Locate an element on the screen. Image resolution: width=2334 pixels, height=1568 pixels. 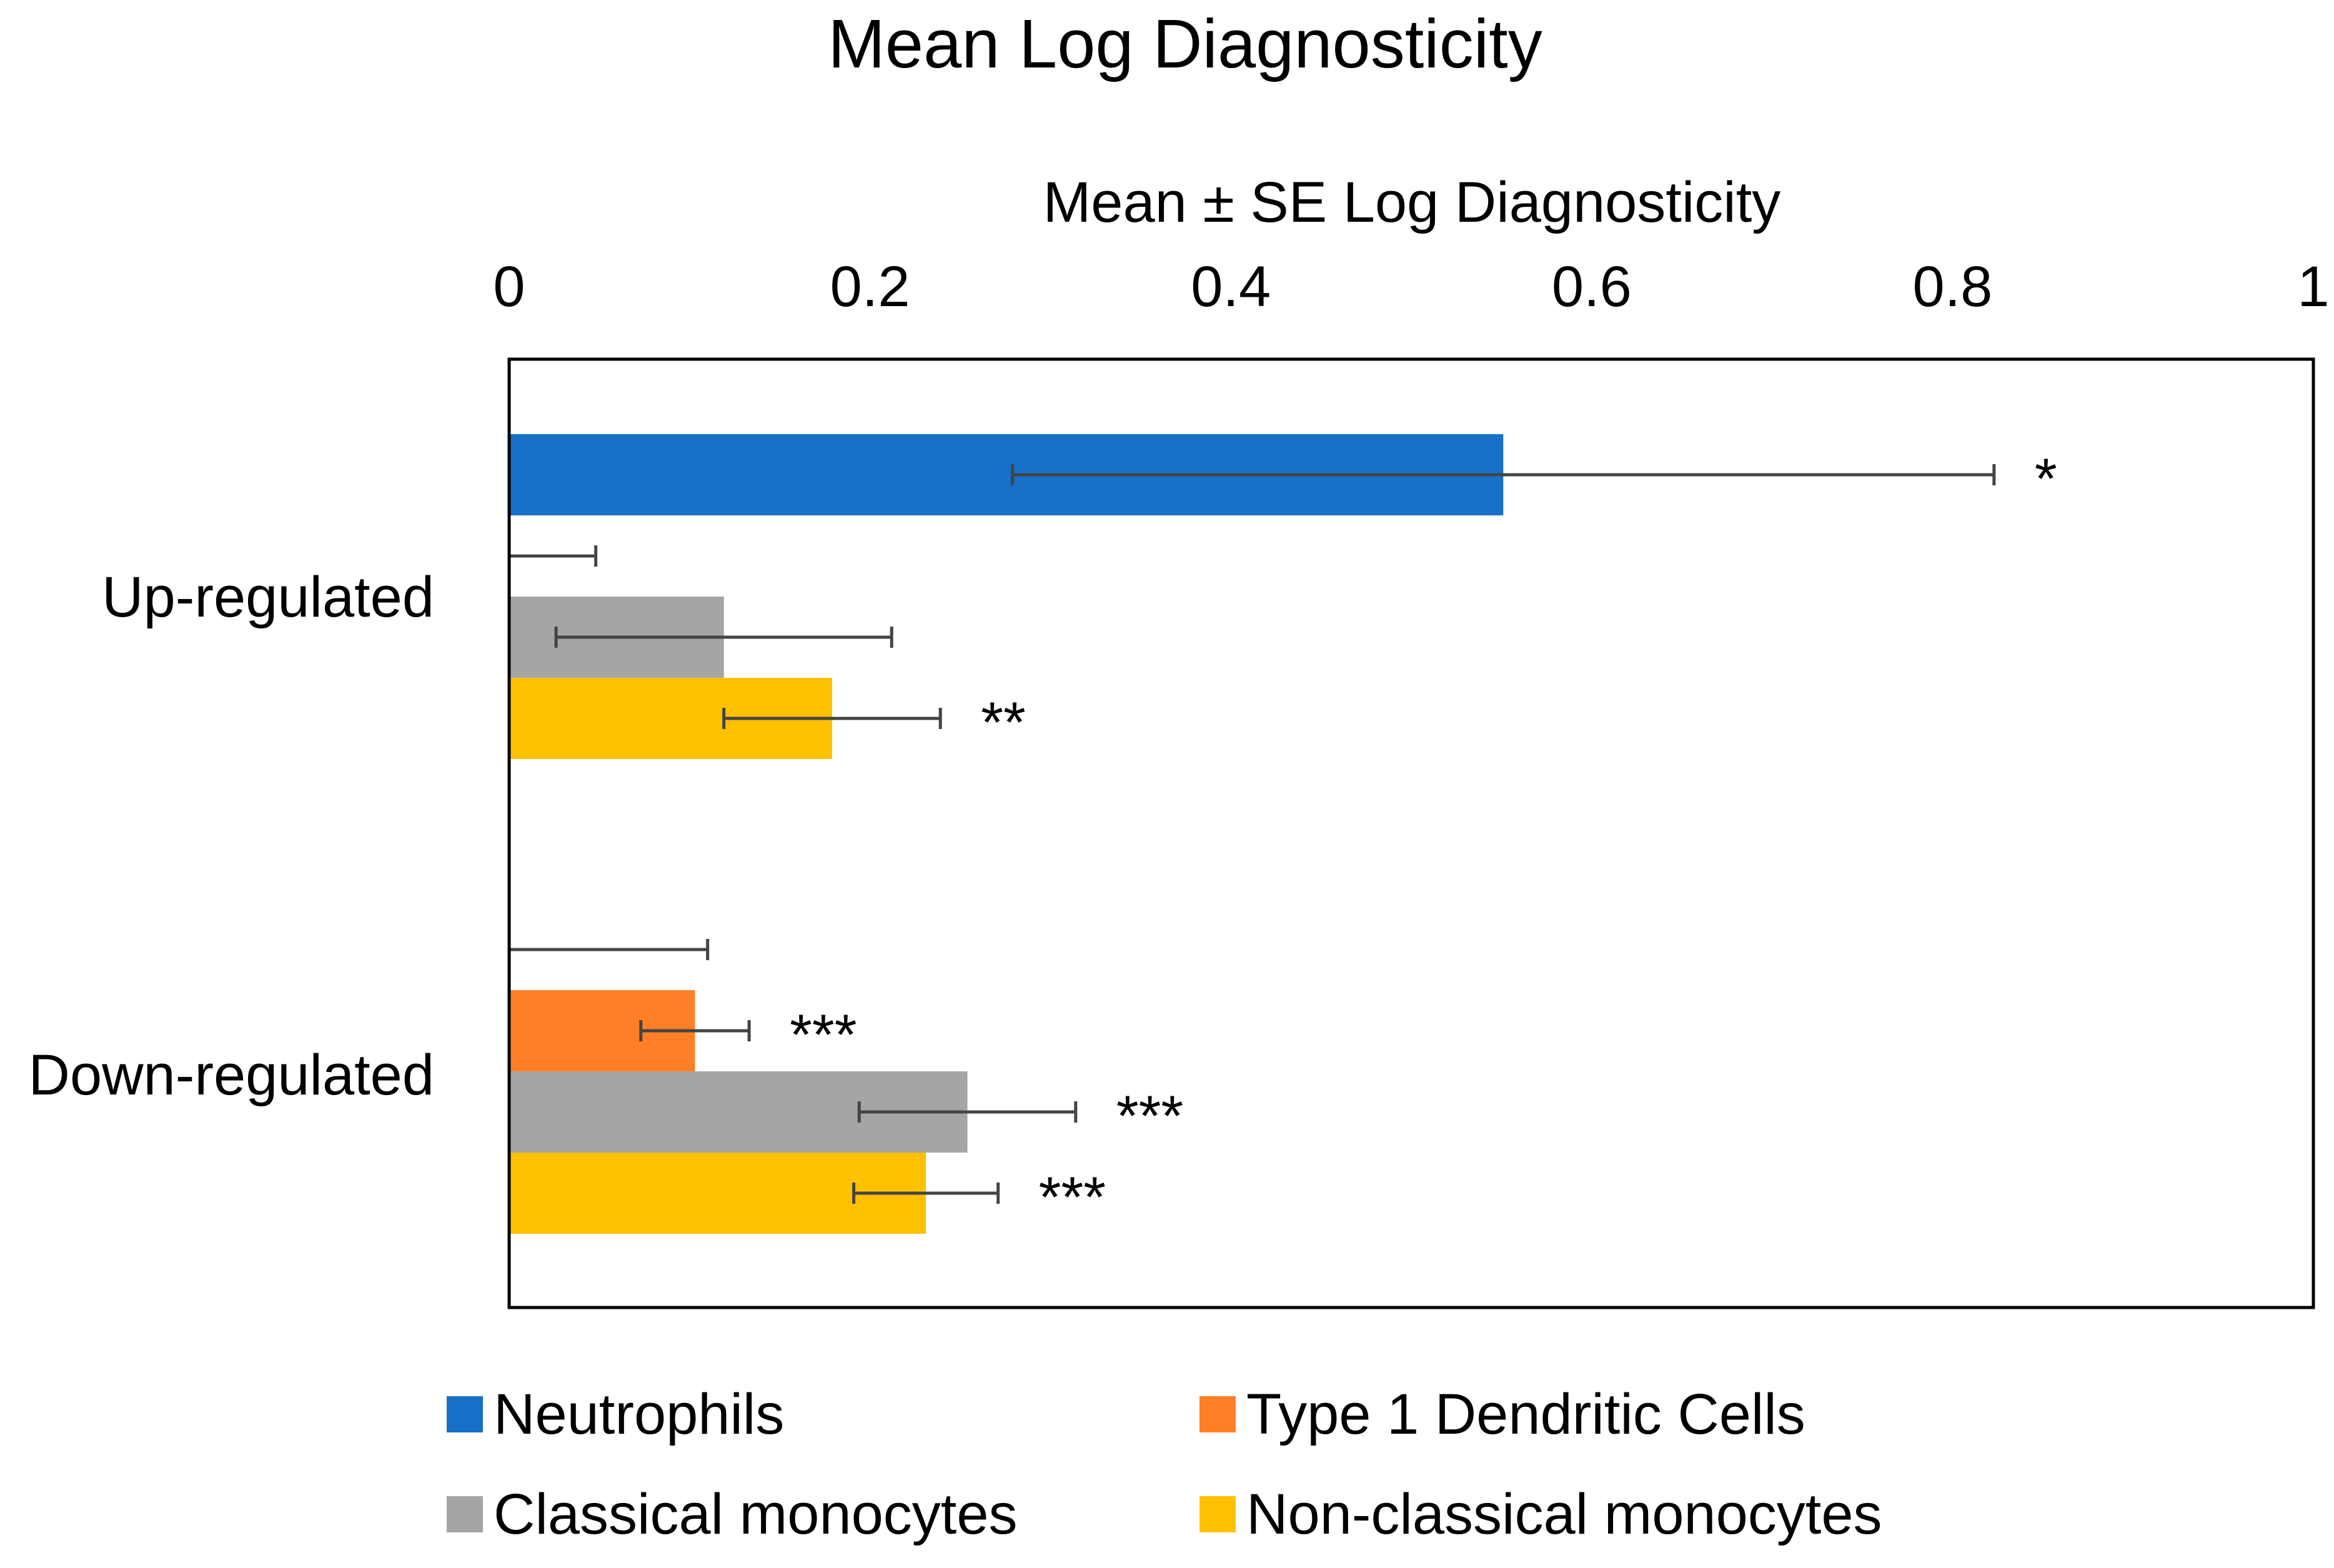
significance-label: ** is located at coordinates (1003, 723).